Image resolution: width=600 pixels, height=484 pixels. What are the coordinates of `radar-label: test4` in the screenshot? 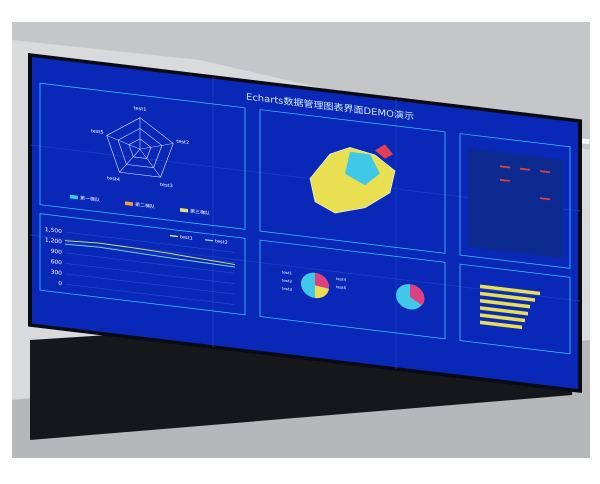 It's located at (113, 179).